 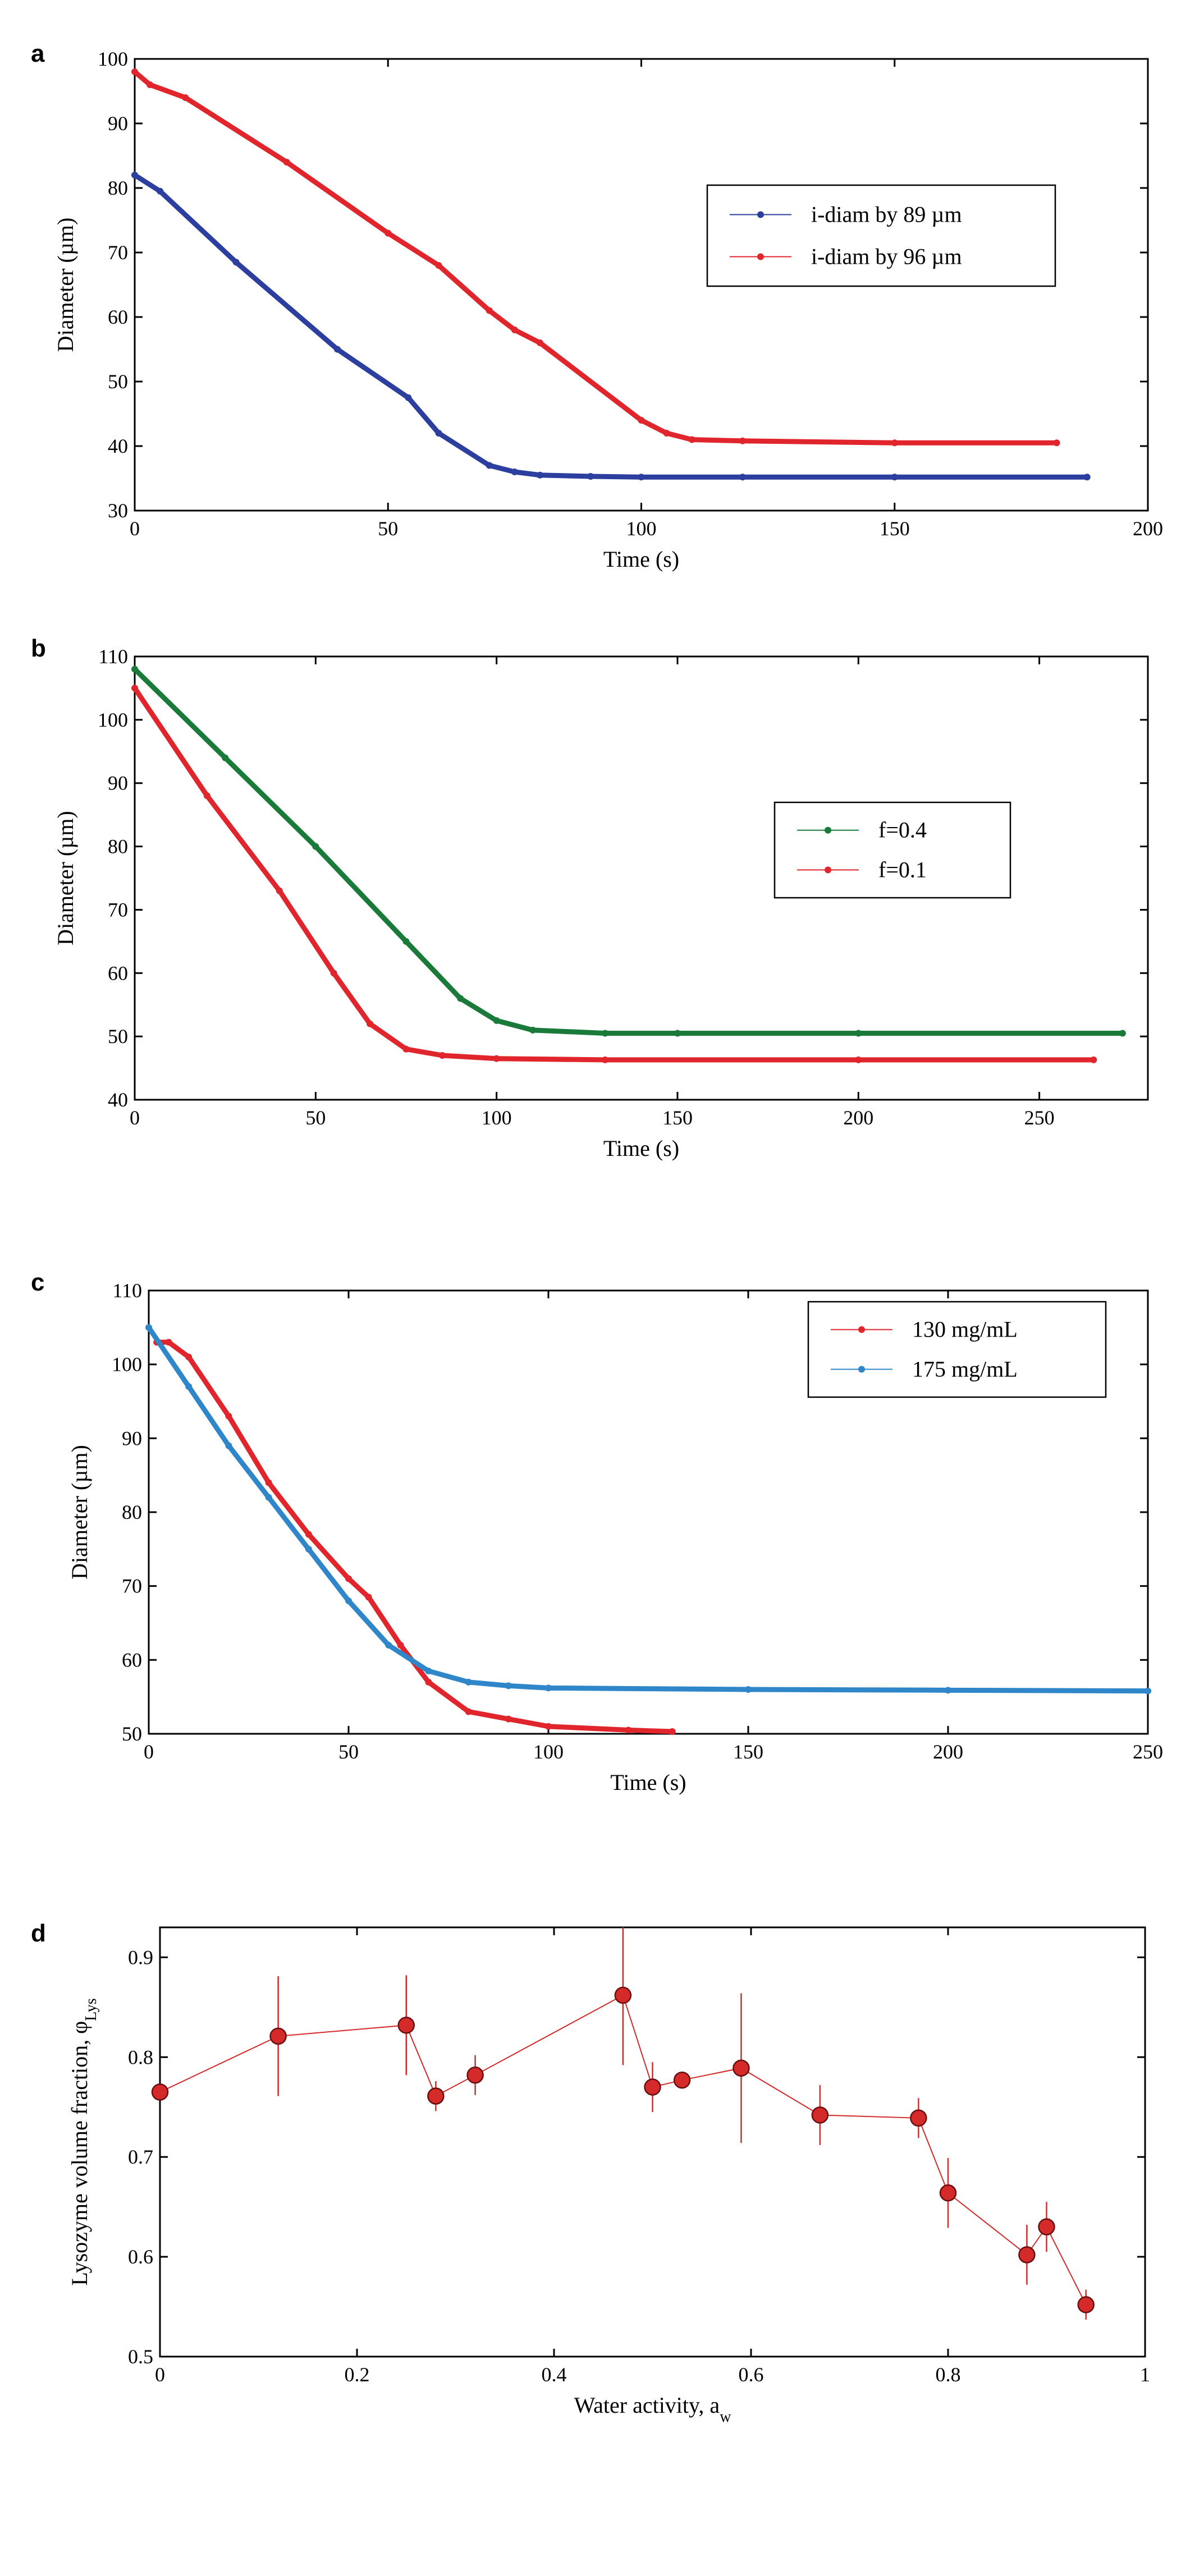 I want to click on y-tick-label: 0.5, so click(x=140, y=2356).